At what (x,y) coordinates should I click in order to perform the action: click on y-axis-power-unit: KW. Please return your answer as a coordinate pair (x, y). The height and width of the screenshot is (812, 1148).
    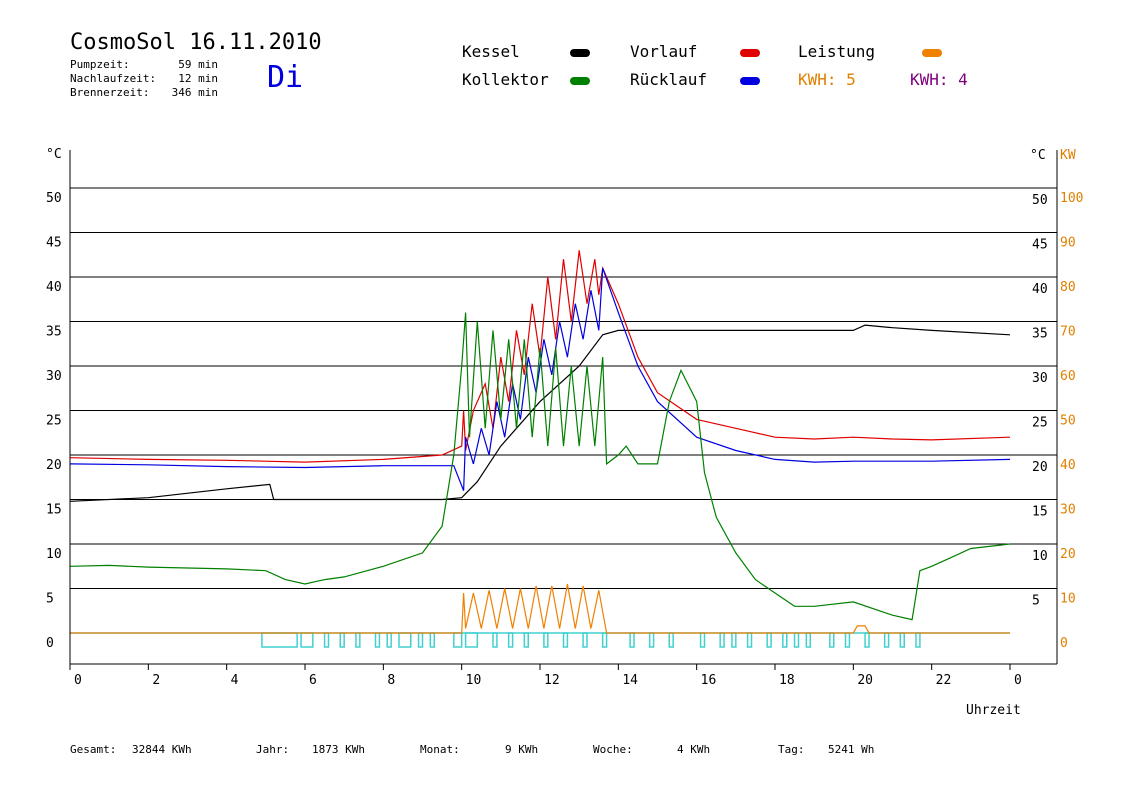
    Looking at the image, I should click on (1068, 155).